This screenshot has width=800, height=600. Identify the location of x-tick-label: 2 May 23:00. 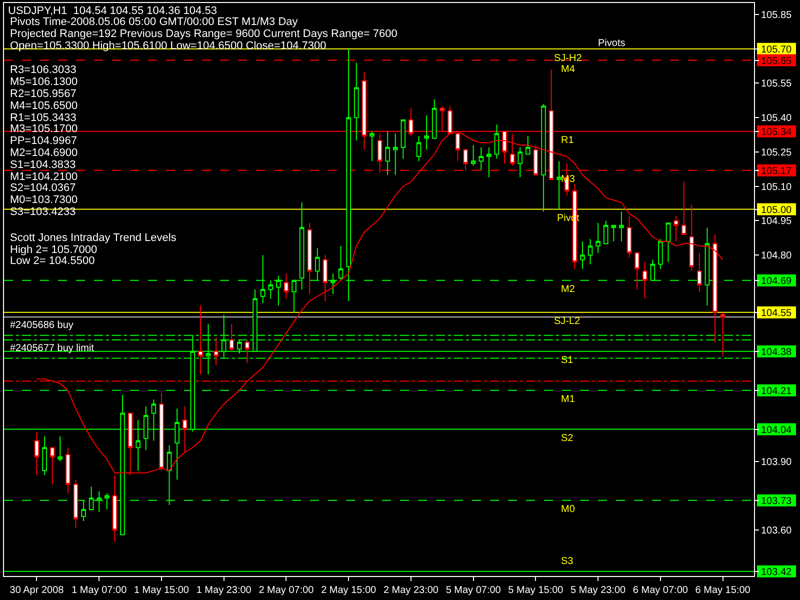
(411, 590).